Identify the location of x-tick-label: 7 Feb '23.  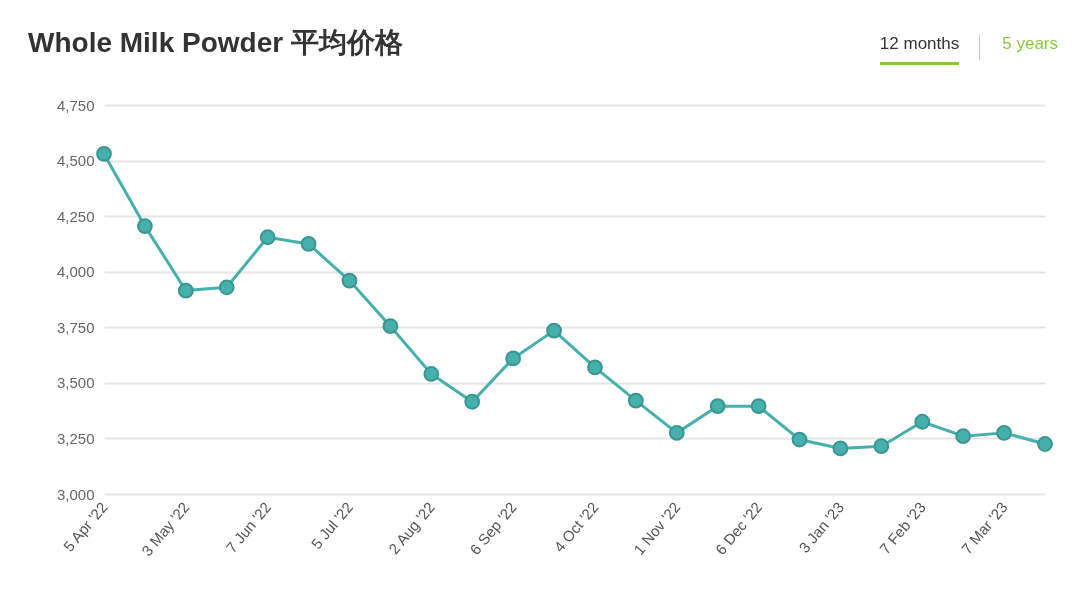
(902, 528).